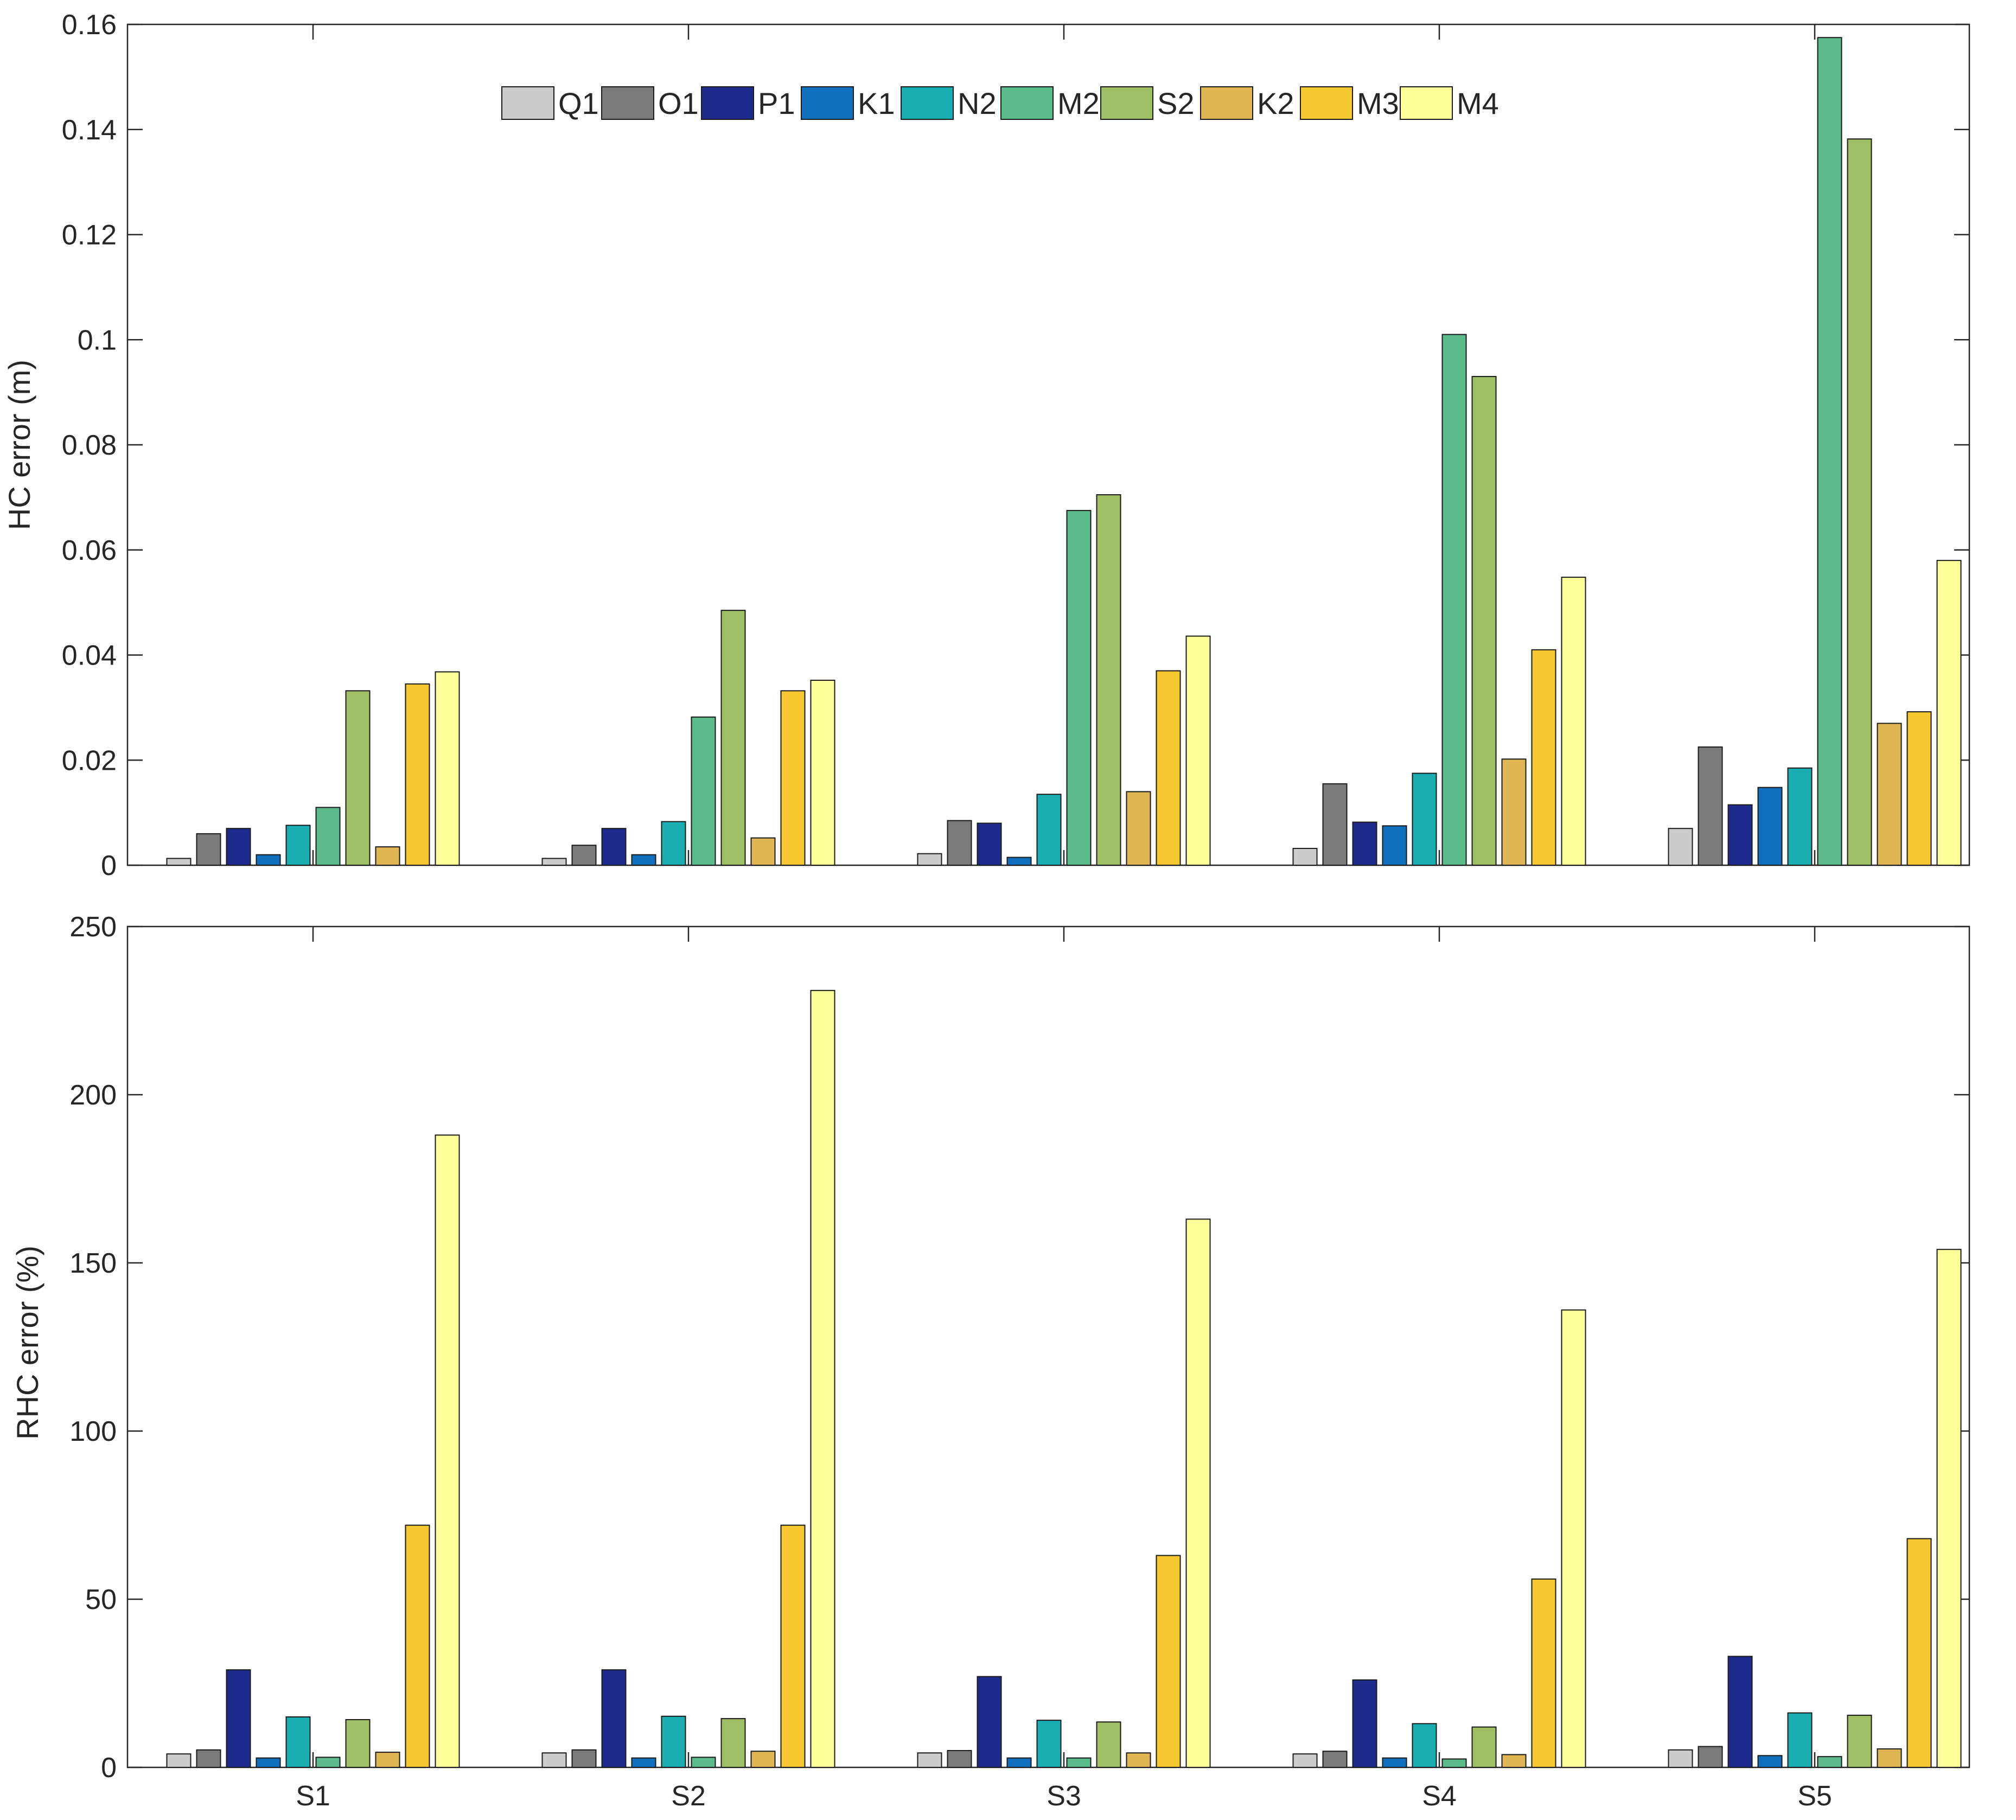  What do you see at coordinates (1889, 794) in the screenshot?
I see `bar-k2-s5` at bounding box center [1889, 794].